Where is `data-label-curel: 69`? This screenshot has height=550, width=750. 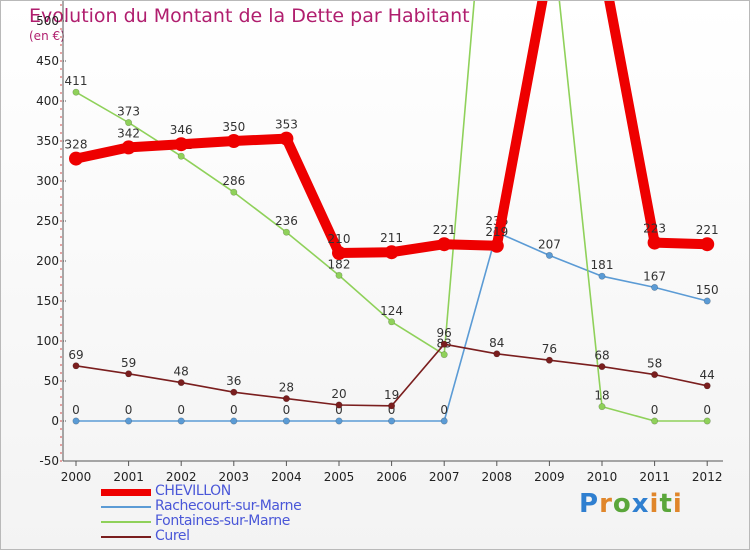 data-label-curel: 69 is located at coordinates (75, 355).